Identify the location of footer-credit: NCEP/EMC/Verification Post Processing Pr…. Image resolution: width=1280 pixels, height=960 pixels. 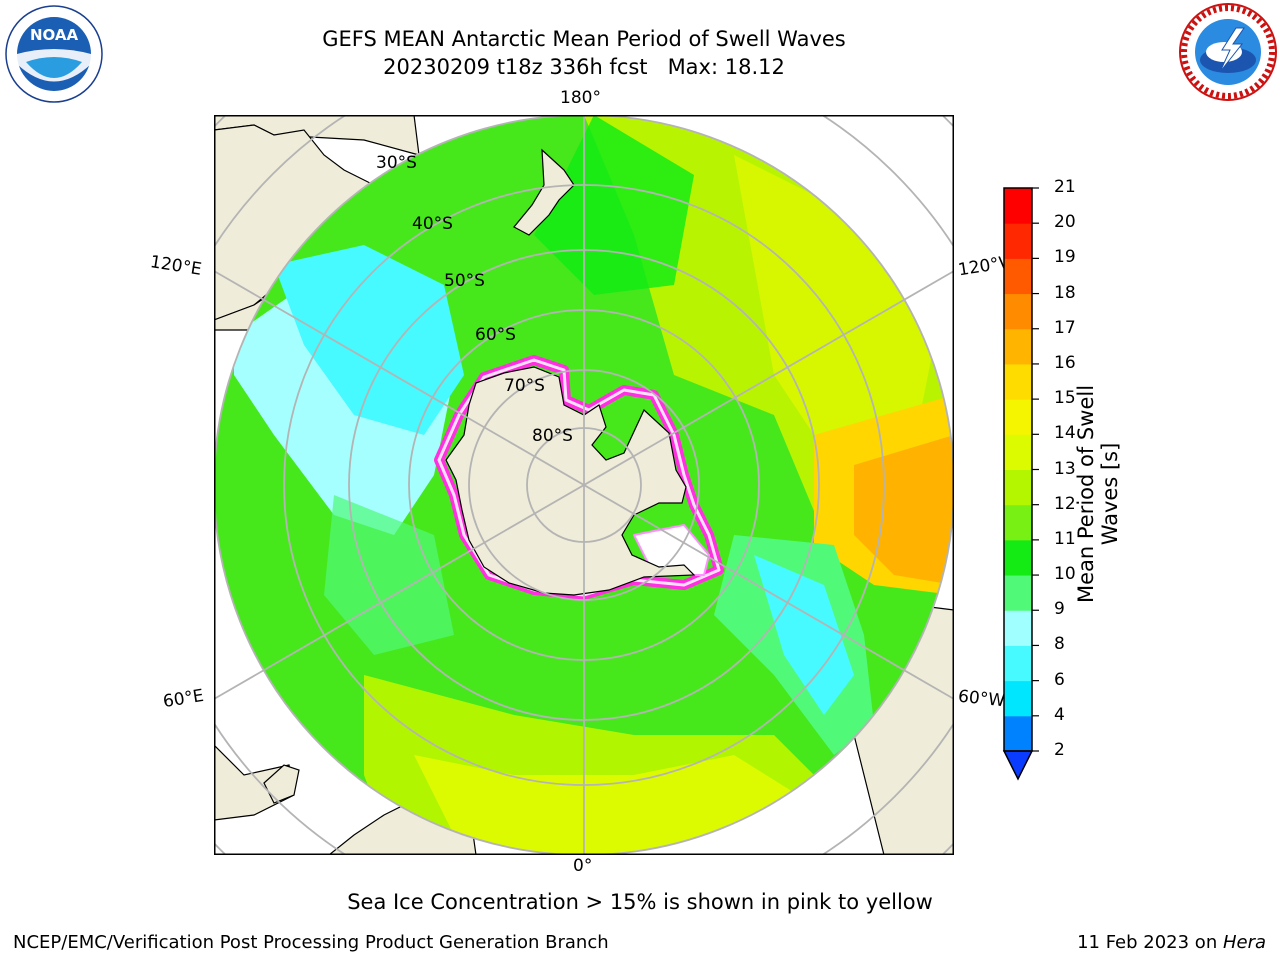
(311, 942).